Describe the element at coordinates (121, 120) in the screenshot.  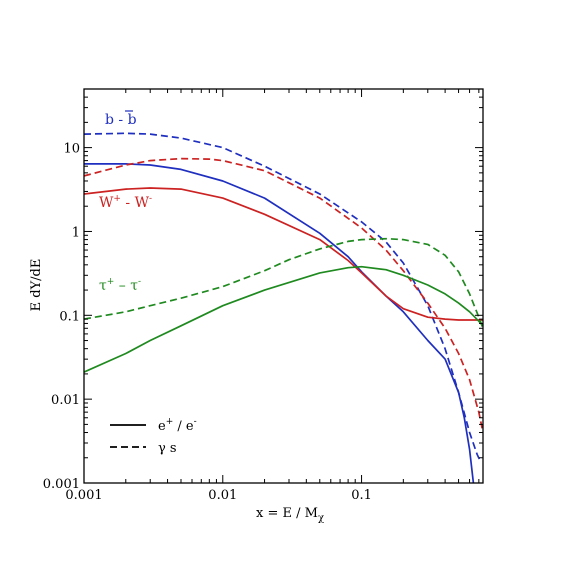
I see `annotation-bb: b - b` at that location.